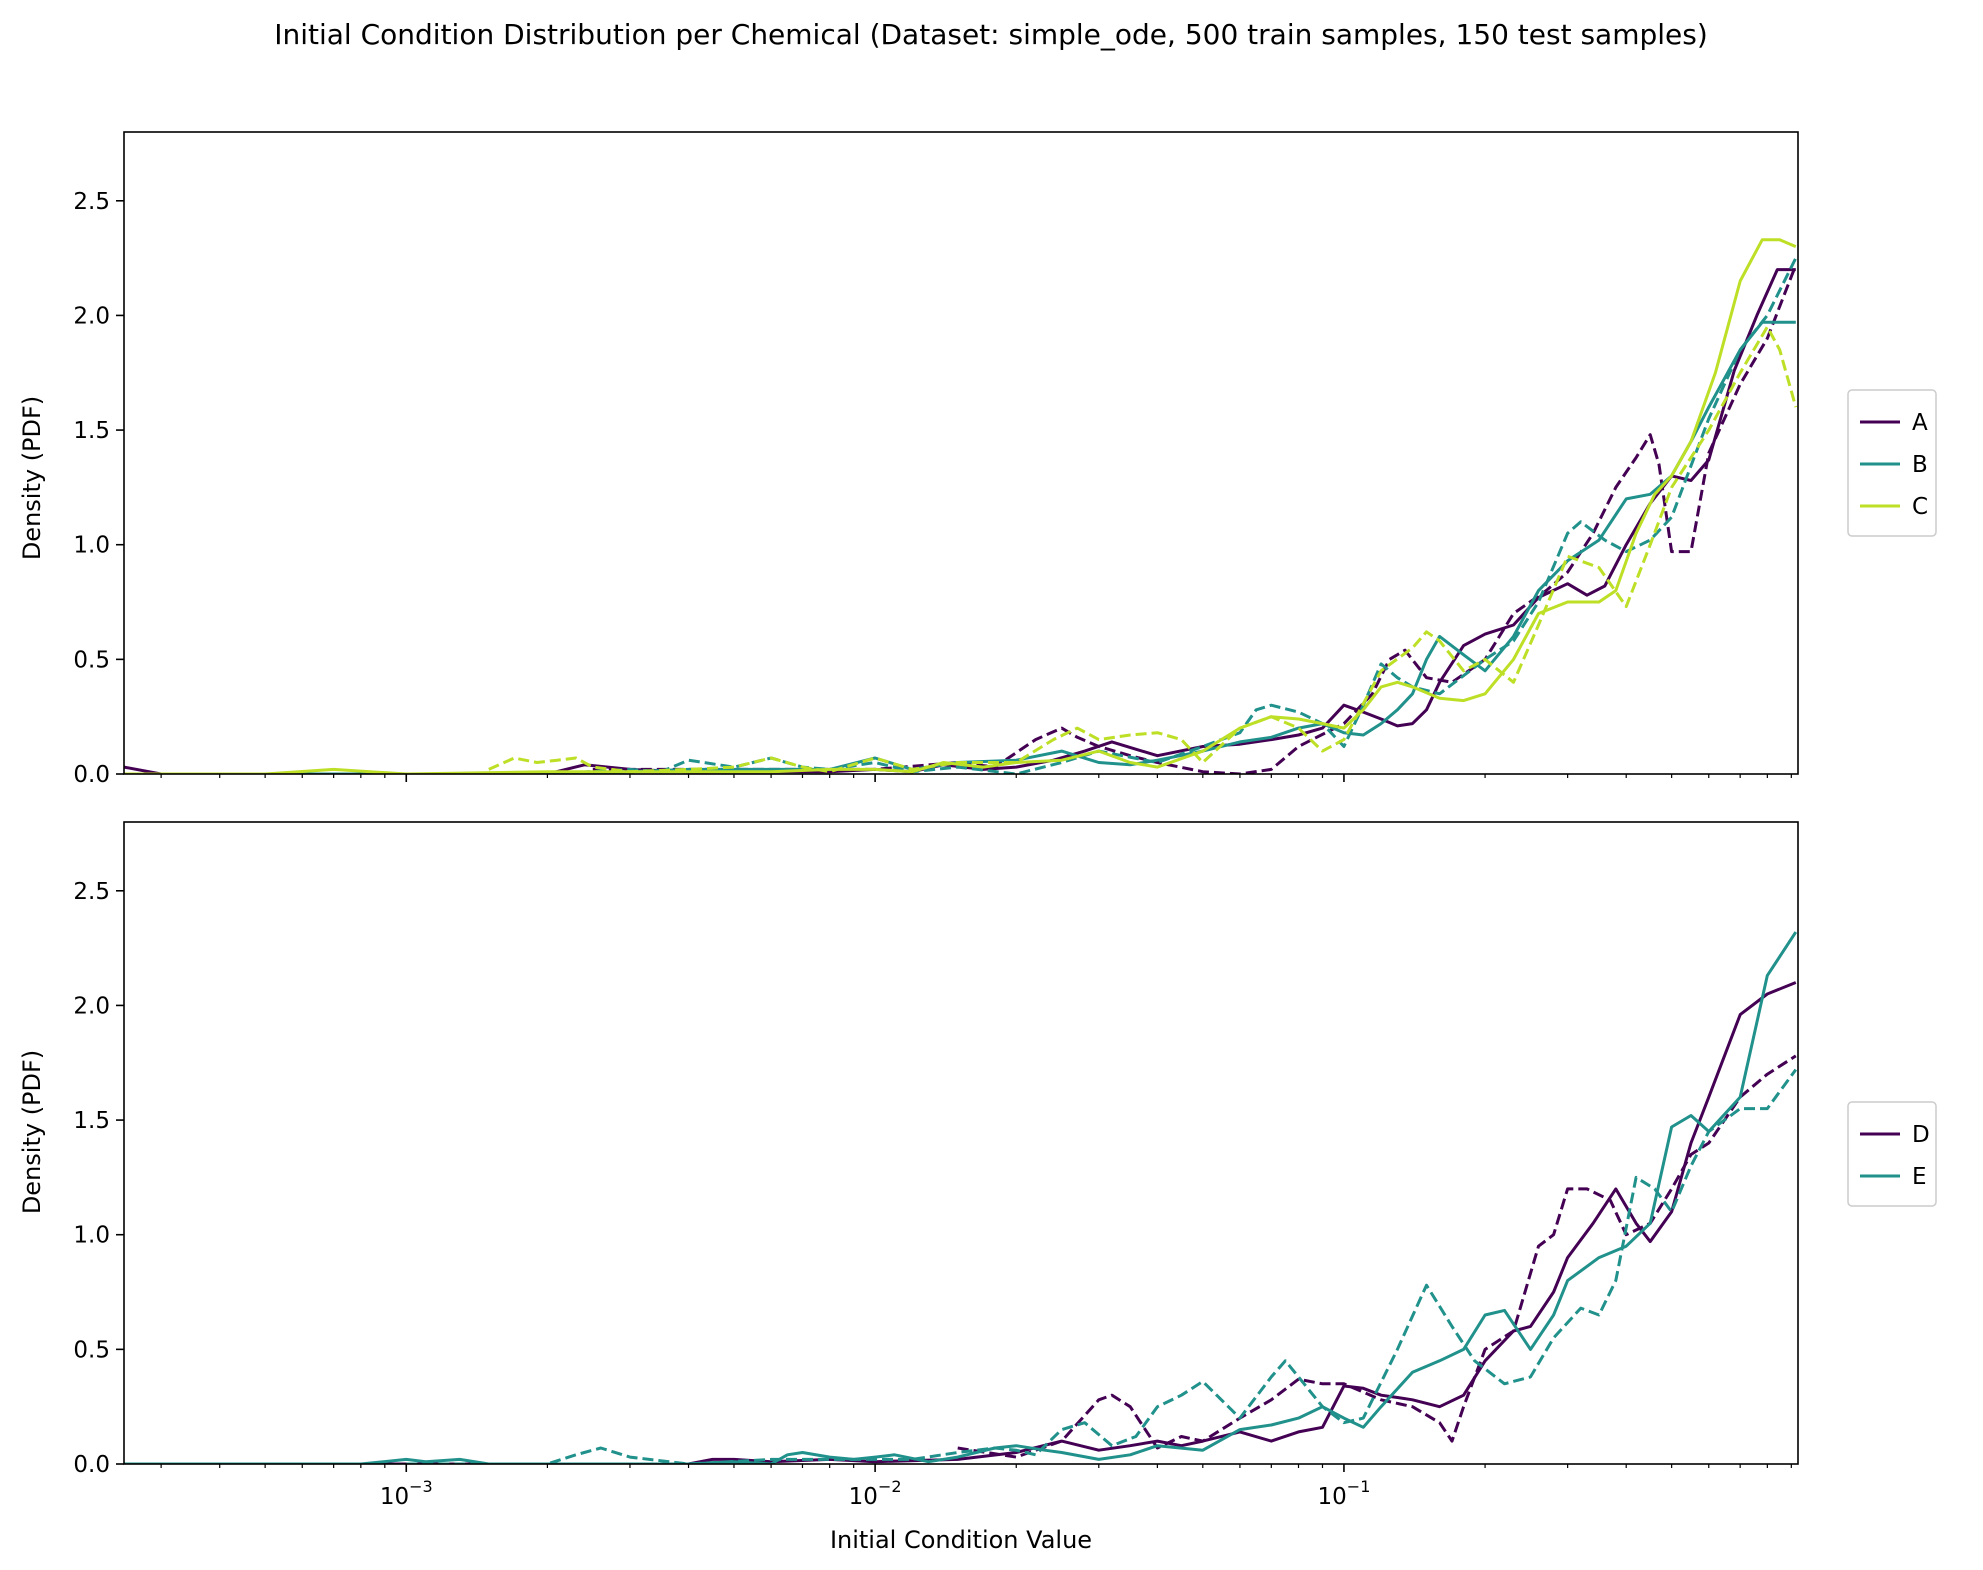 This screenshot has height=1570, width=1983. Describe the element at coordinates (1919, 1177) in the screenshot. I see `legend-label-e: E` at that location.